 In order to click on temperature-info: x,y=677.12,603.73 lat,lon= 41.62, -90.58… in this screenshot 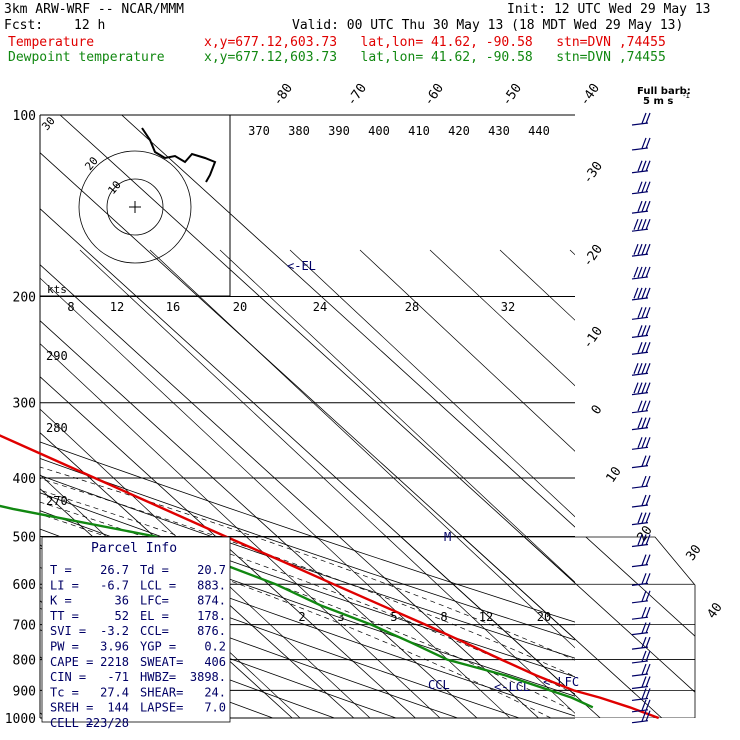, I will do `click(435, 42)`.